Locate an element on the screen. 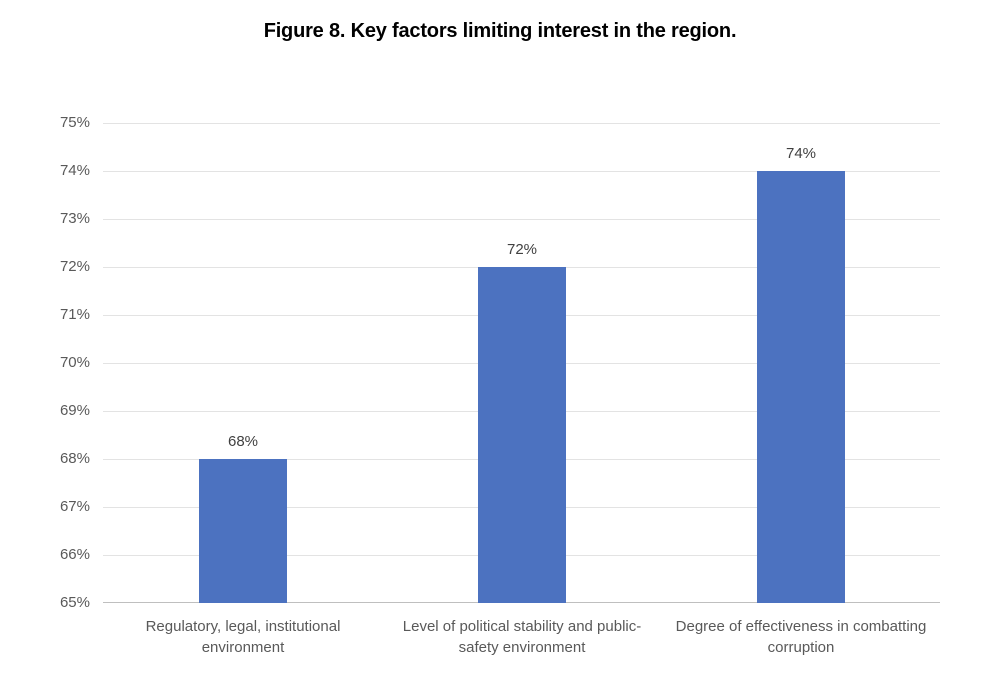 The image size is (1000, 682). y-axis-tick-label: 69% is located at coordinates (74, 410).